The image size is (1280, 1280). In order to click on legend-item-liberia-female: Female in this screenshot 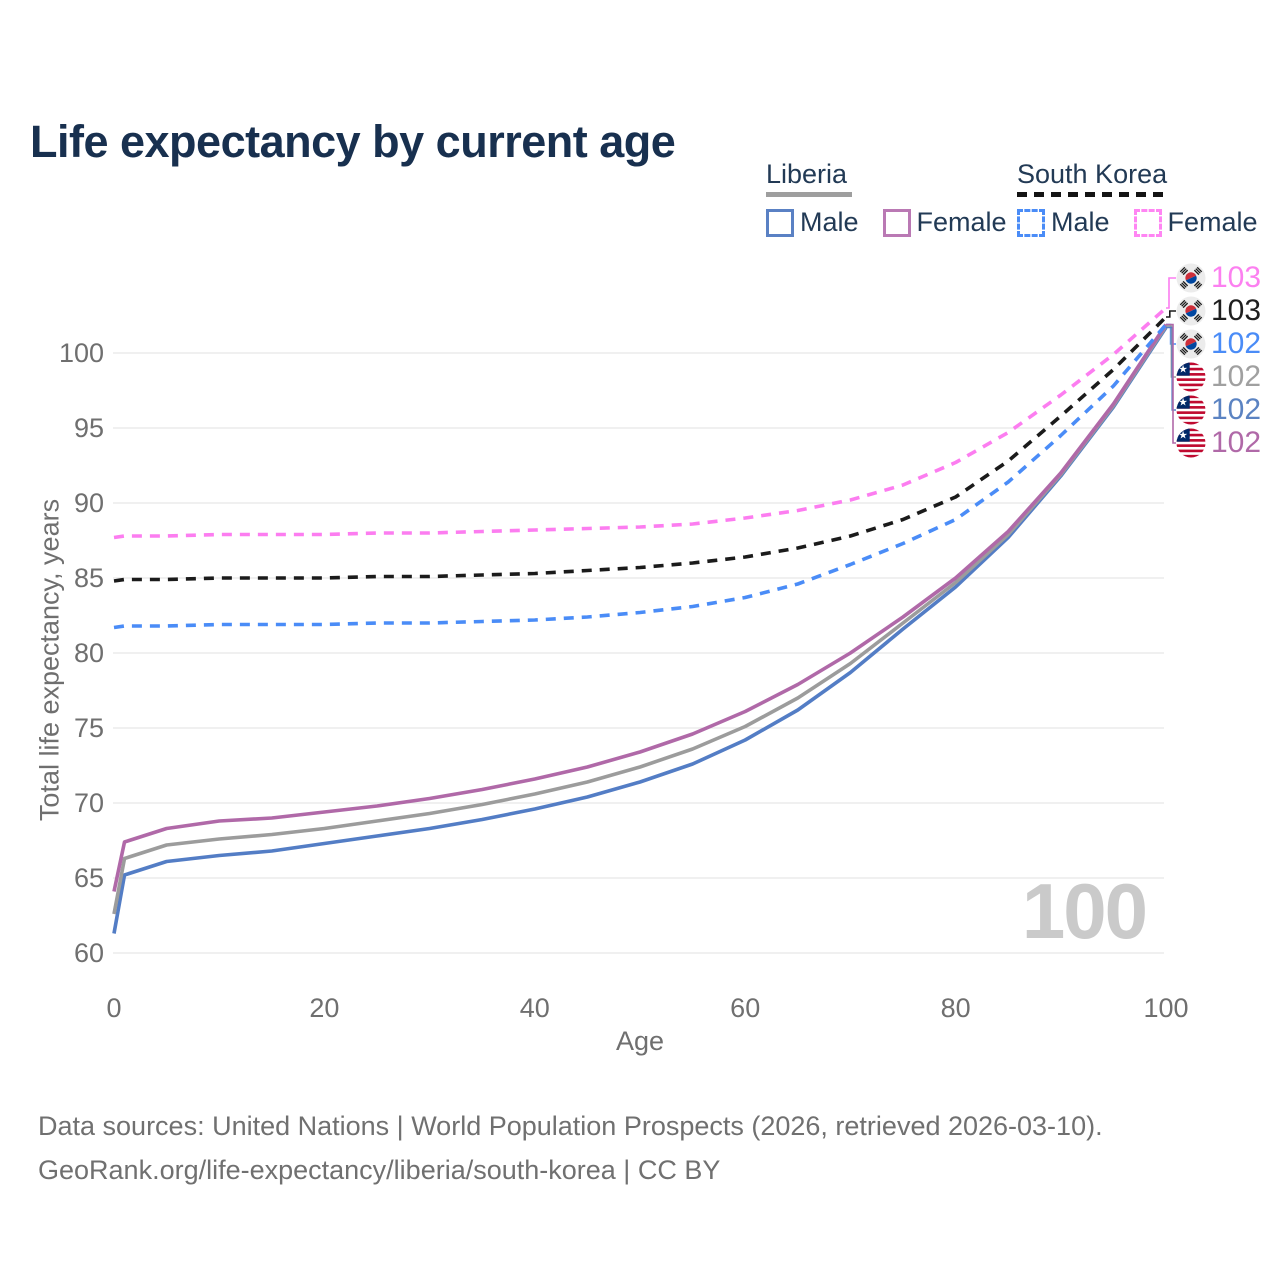, I will do `click(944, 222)`.